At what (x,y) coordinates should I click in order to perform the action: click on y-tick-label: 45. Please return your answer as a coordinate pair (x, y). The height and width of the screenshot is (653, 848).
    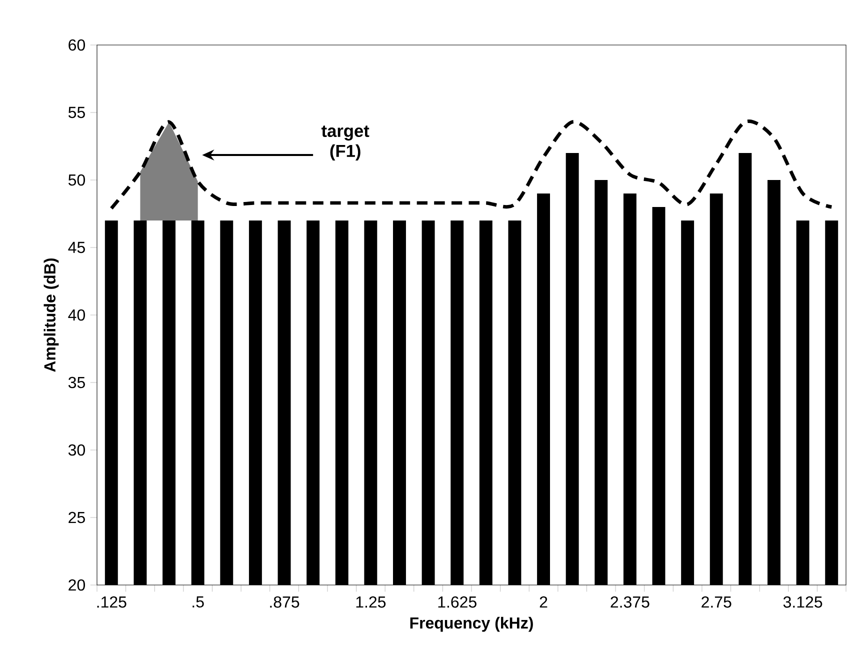
    Looking at the image, I should click on (76, 248).